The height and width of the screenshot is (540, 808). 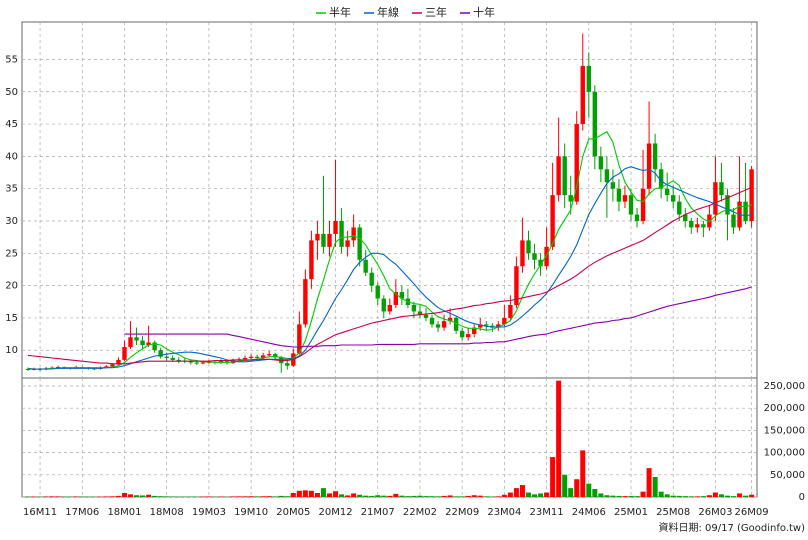 What do you see at coordinates (11, 318) in the screenshot?
I see `y-tick-label: 15` at bounding box center [11, 318].